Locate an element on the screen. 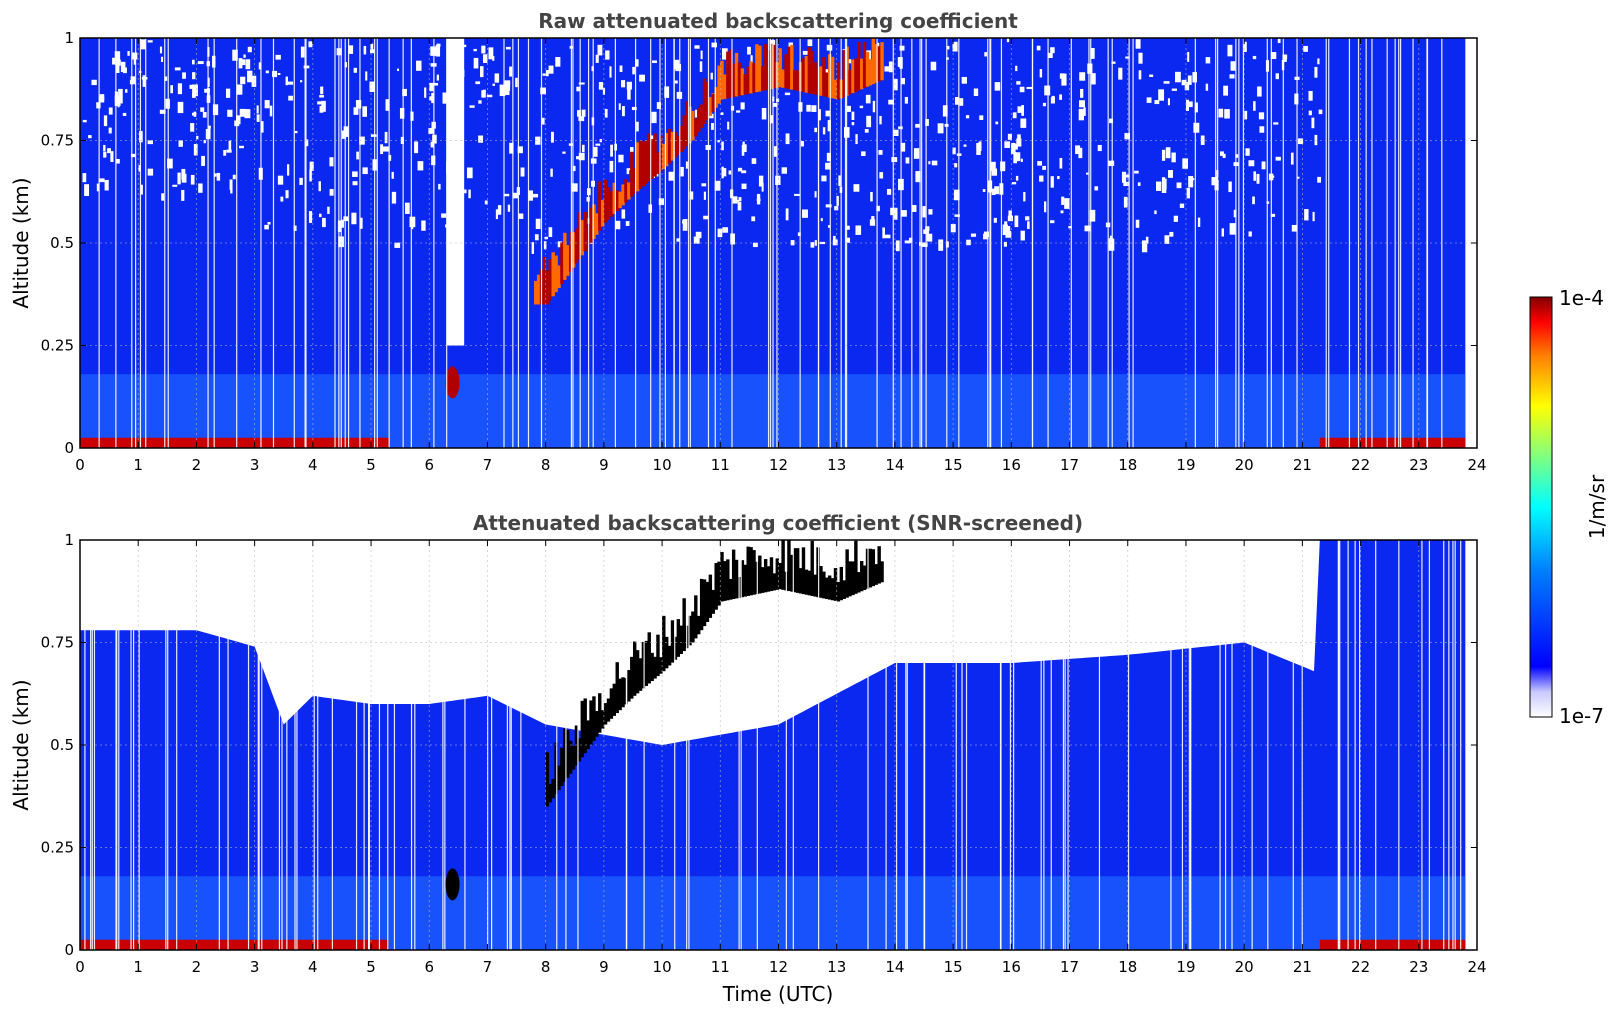 This screenshot has width=1621, height=1020. raw-y-tick-label: 0 is located at coordinates (69, 448).